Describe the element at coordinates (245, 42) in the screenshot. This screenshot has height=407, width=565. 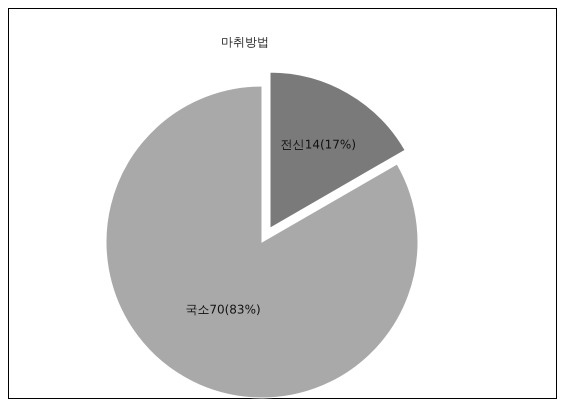
I see `chart-title: 마취방법` at that location.